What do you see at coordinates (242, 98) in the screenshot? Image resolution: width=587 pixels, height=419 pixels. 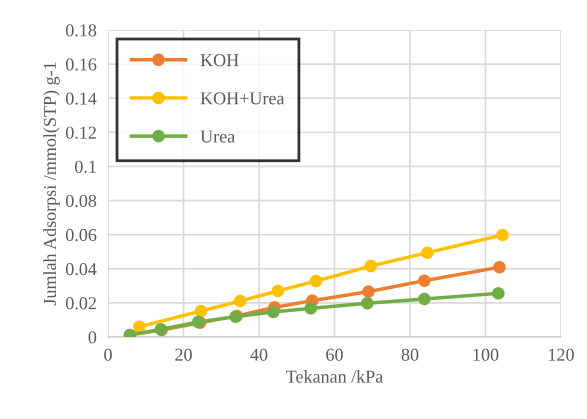 I see `legend-label: KOH+Urea` at bounding box center [242, 98].